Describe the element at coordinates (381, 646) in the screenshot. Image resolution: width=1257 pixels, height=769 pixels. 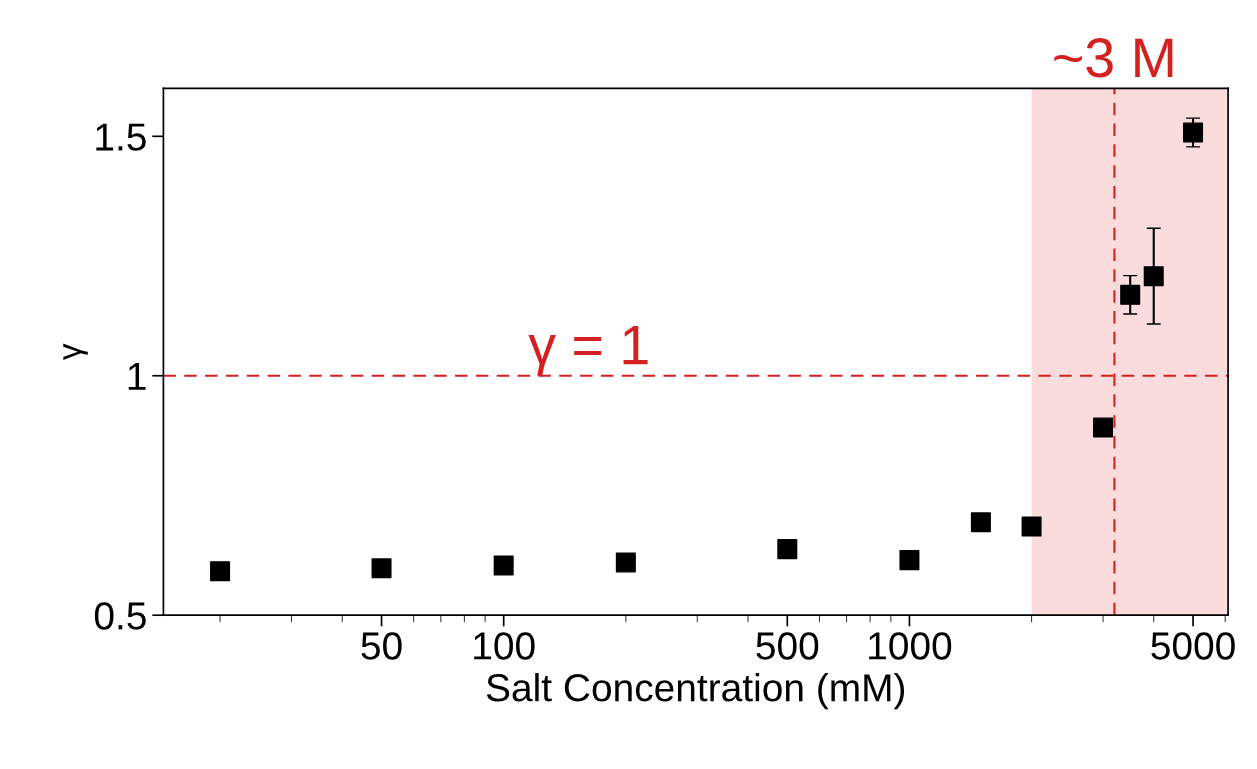
I see `x-tick-label: 50` at that location.